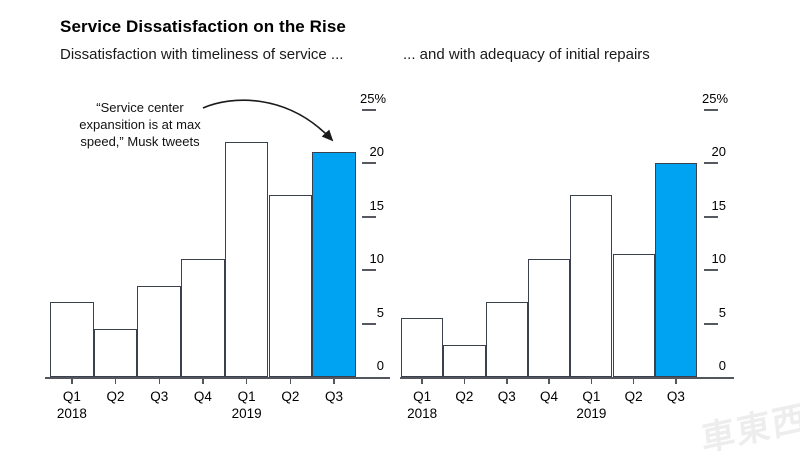  What do you see at coordinates (749, 426) in the screenshot?
I see `watermark-logo: 車東西` at bounding box center [749, 426].